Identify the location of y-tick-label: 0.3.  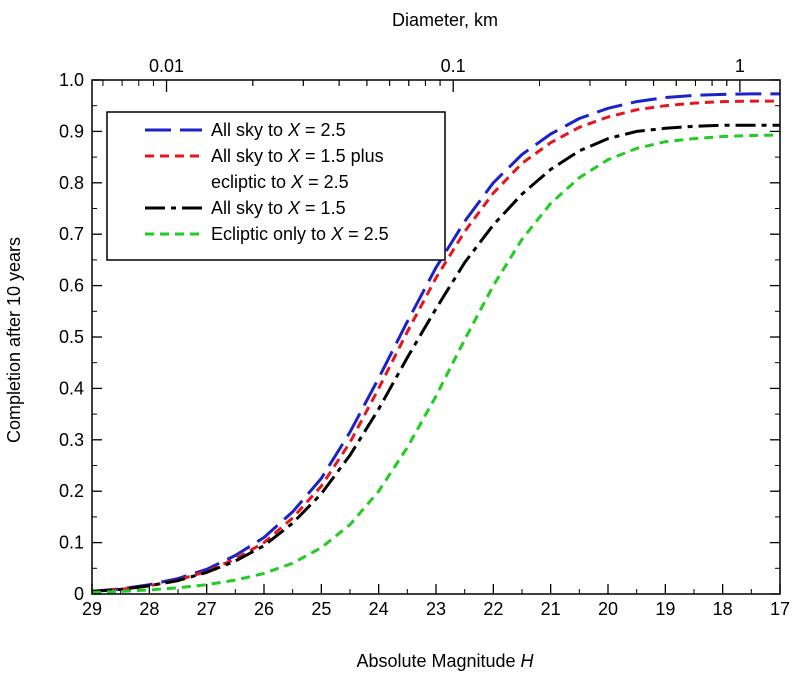
(71, 440).